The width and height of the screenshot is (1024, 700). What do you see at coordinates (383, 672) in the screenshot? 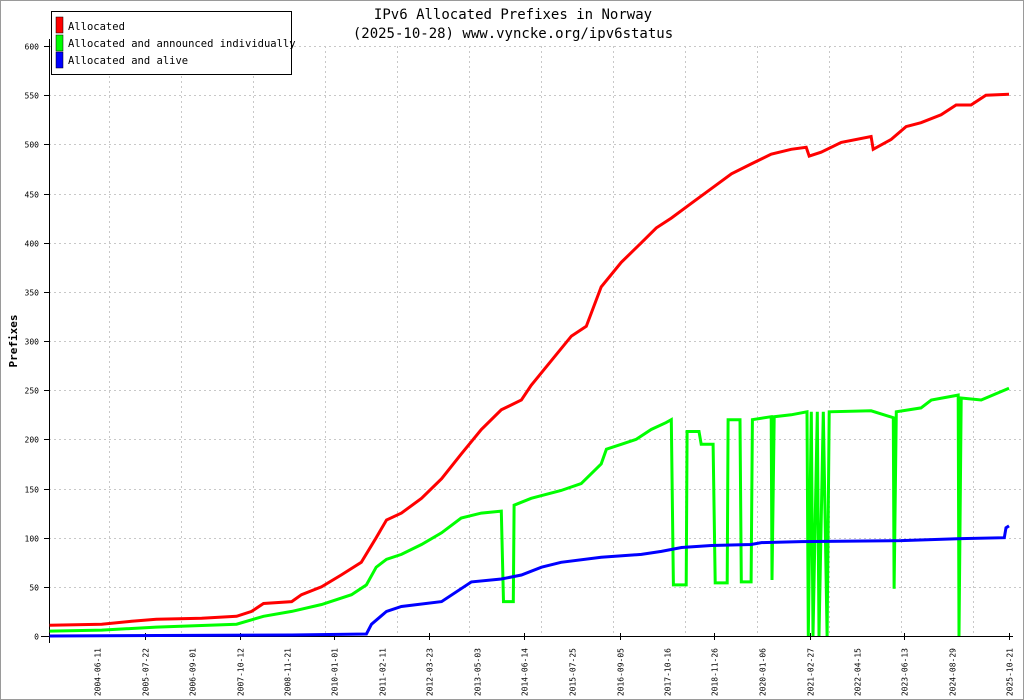
I see `x-tick-label: 2011-02-11` at bounding box center [383, 672].